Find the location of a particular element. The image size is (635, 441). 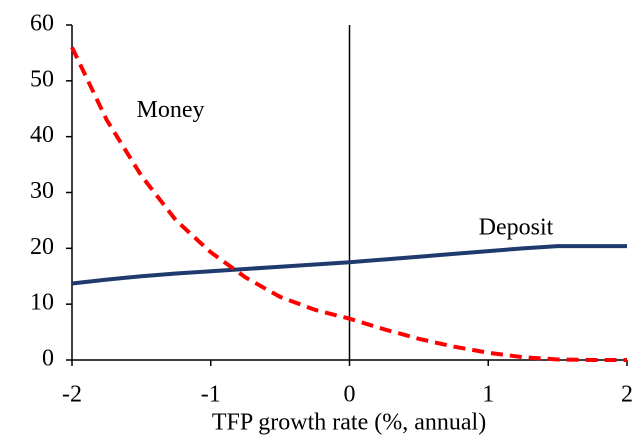

y-tick-label: 40 is located at coordinates (42, 135).